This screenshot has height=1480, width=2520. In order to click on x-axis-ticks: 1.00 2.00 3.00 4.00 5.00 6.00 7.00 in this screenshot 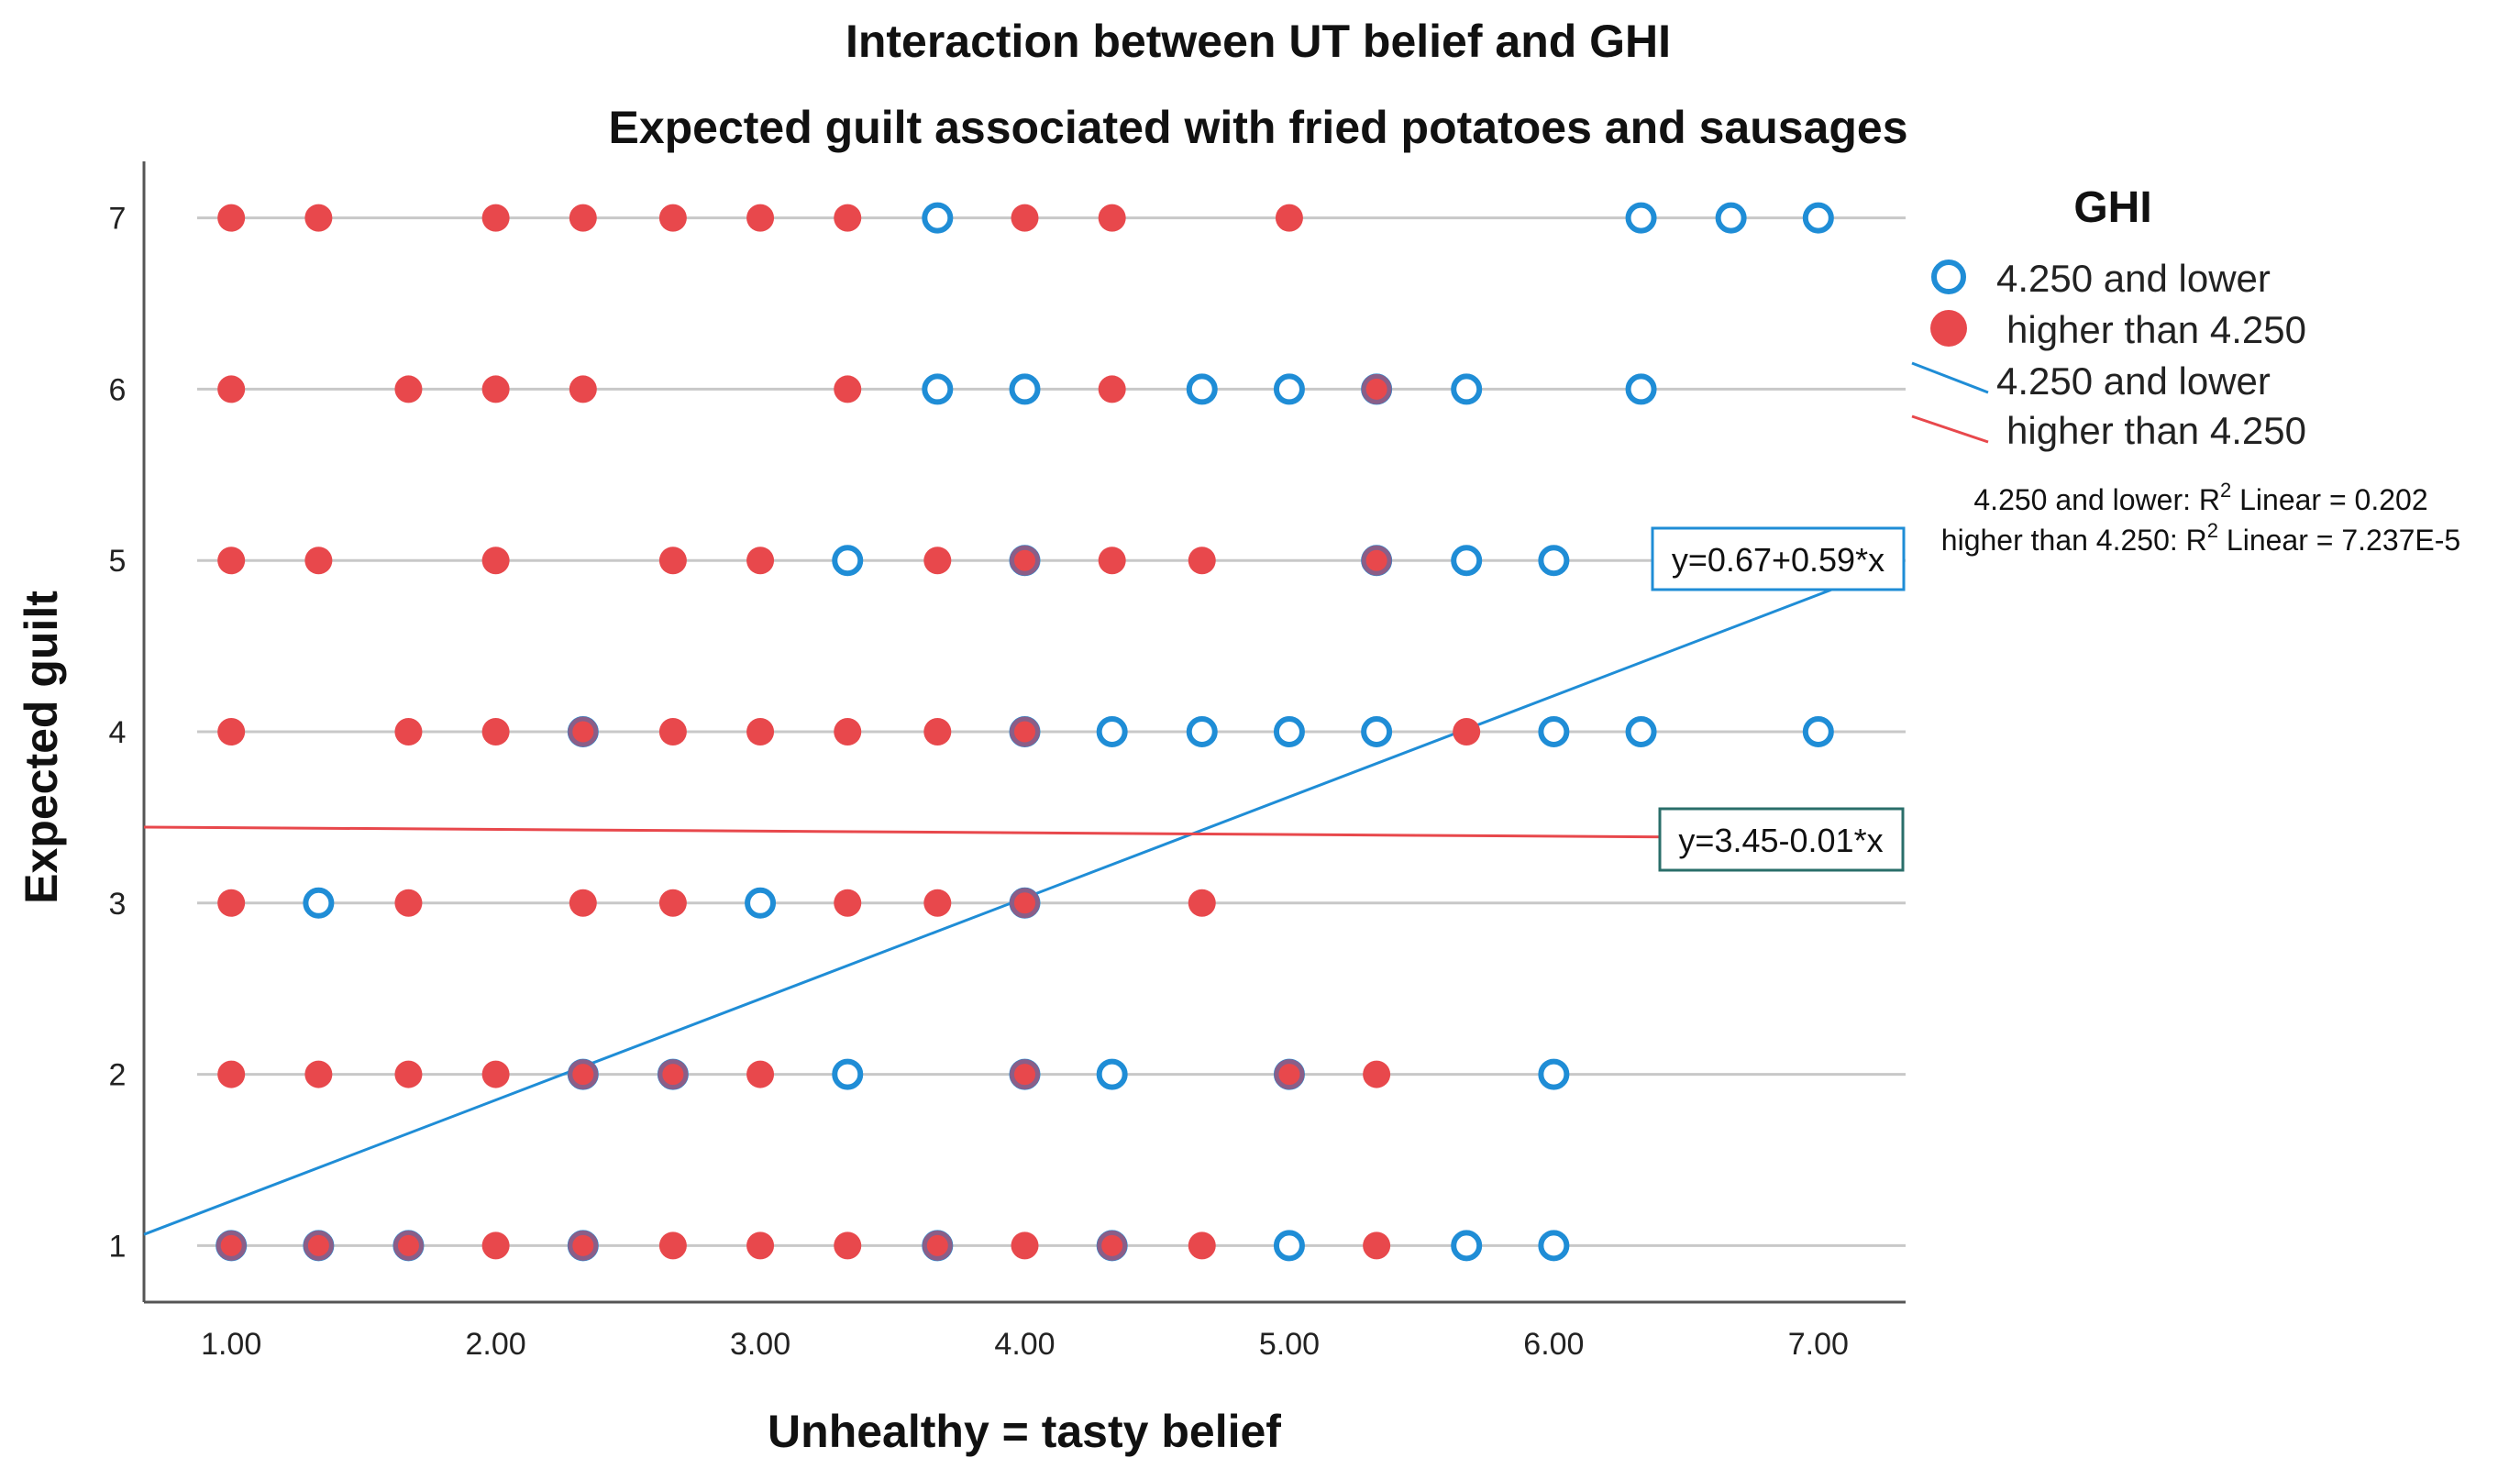, I will do `click(1025, 1344)`.